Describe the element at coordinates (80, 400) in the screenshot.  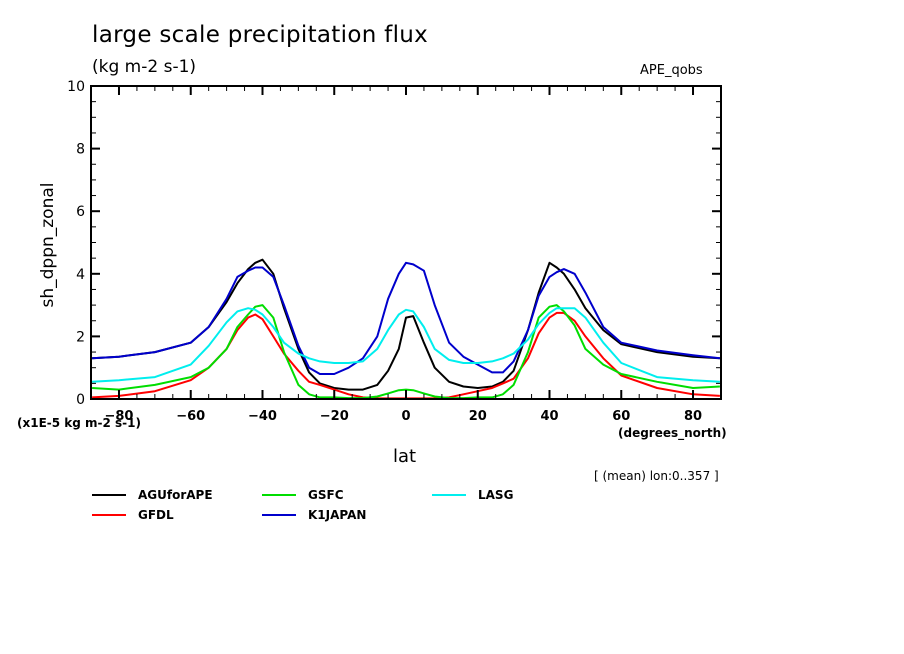
I see `y-tick-label: 0` at that location.